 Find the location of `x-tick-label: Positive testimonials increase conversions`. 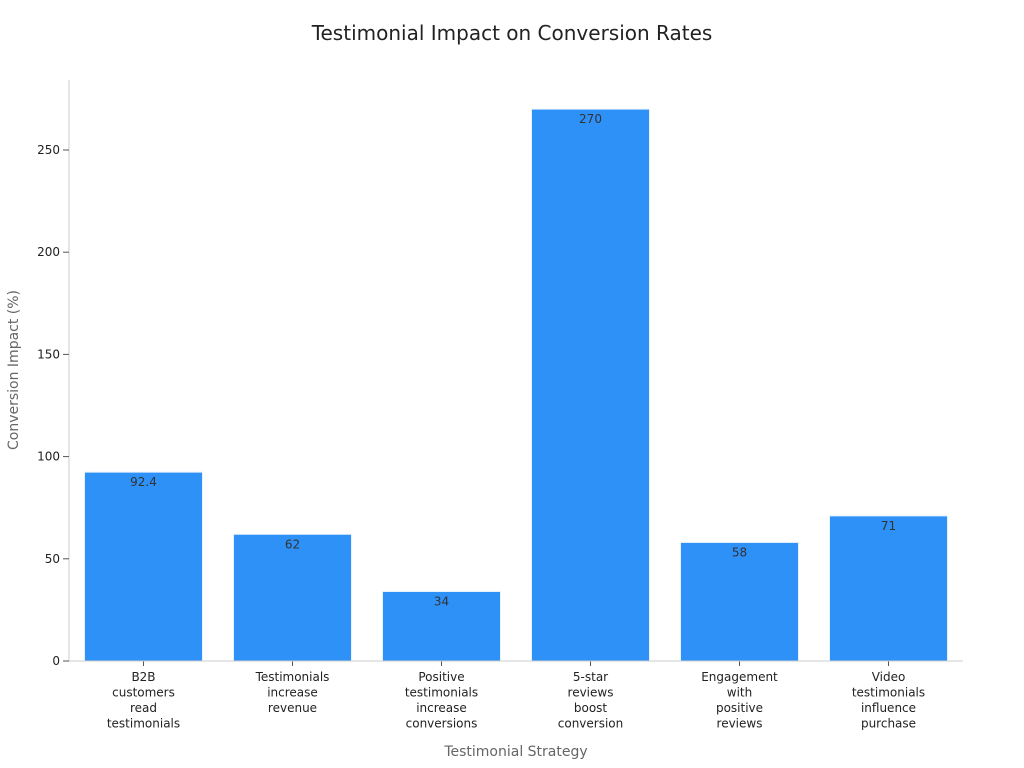

x-tick-label: Positive testimonials increase conversions is located at coordinates (441, 700).